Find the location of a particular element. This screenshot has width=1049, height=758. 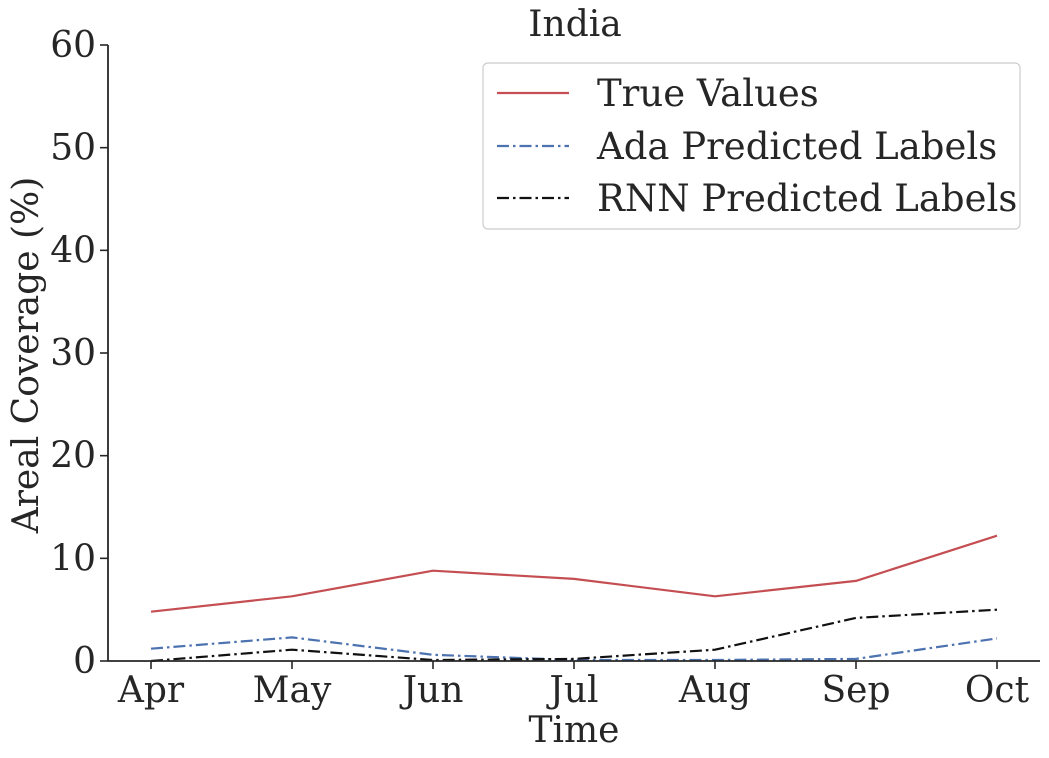

plot-area is located at coordinates (574, 598).